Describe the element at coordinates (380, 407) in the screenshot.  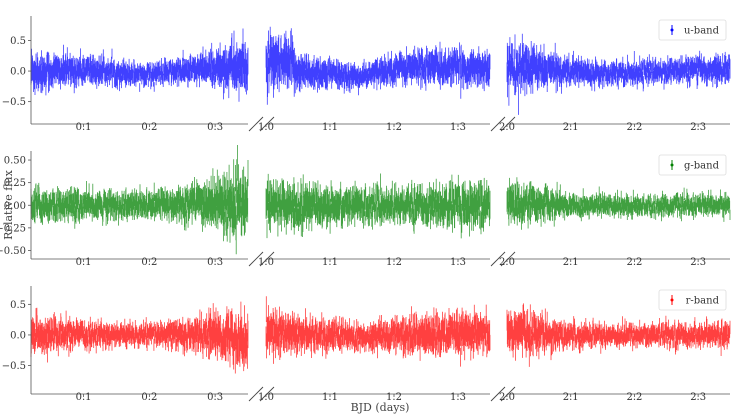
I see `x-axis-label: BJD (days)` at that location.